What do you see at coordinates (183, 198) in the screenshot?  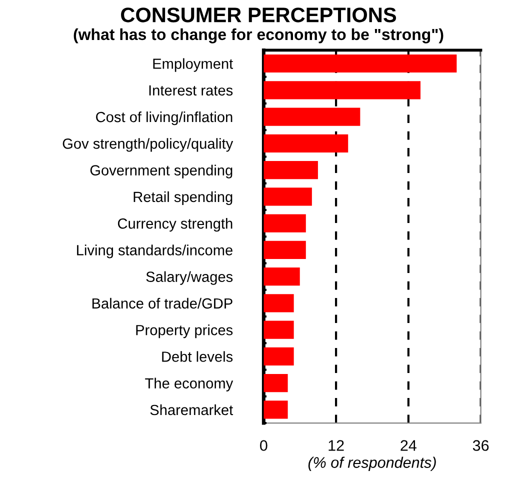 I see `y-tick-label: Retail spending` at bounding box center [183, 198].